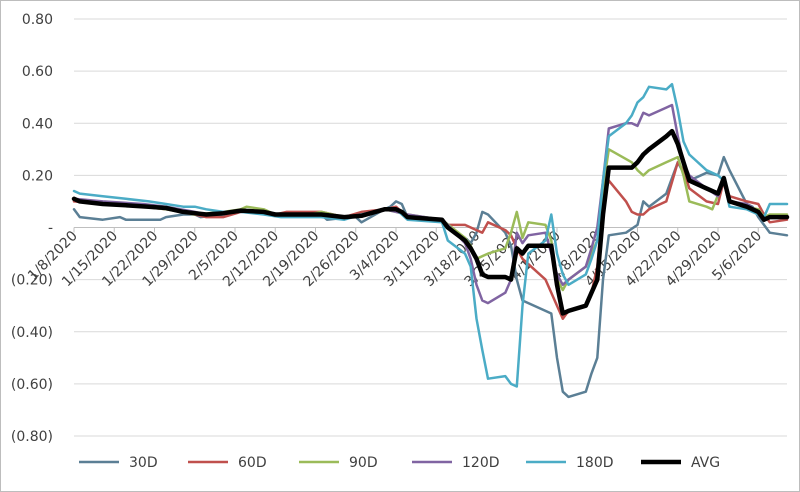  Describe the element at coordinates (32, 333) in the screenshot. I see `y-tick-label: (0.40)` at that location.